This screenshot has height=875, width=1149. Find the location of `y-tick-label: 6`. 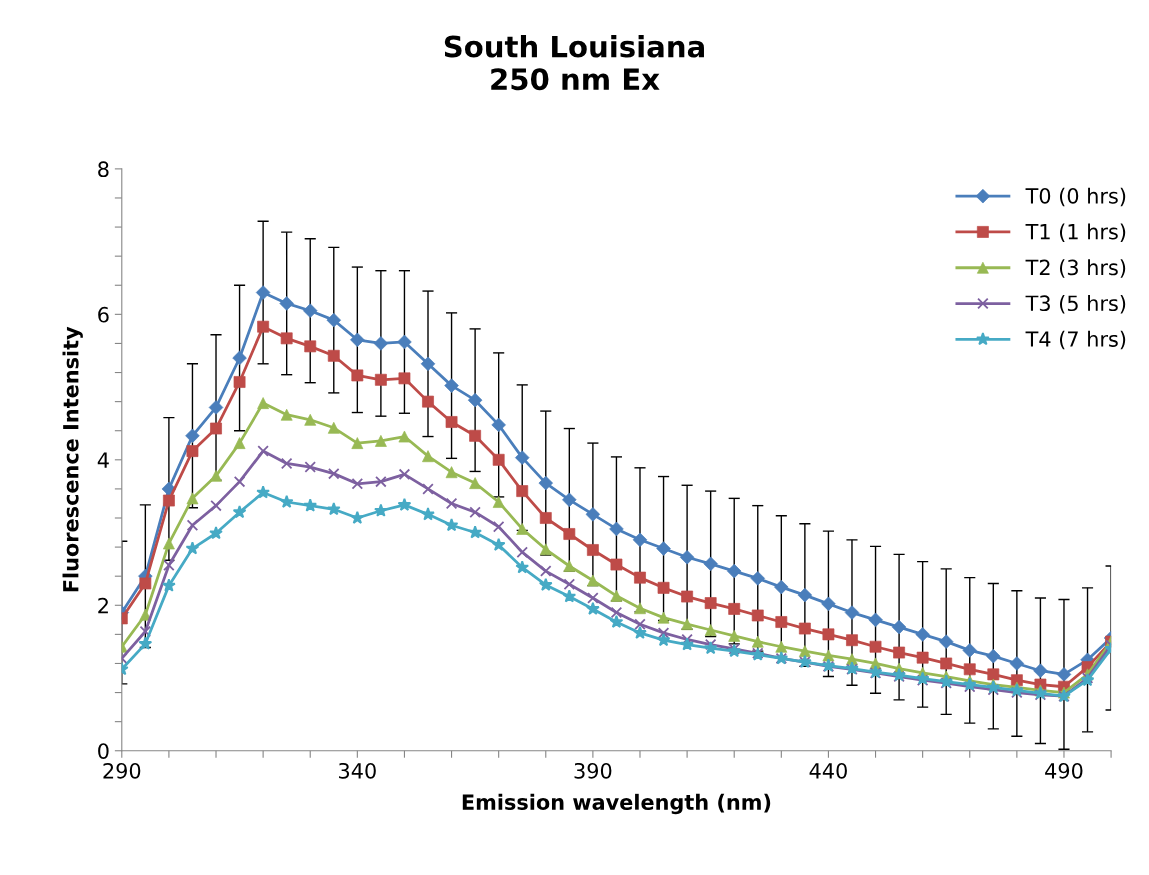

y-tick-label: 6 is located at coordinates (103, 314).